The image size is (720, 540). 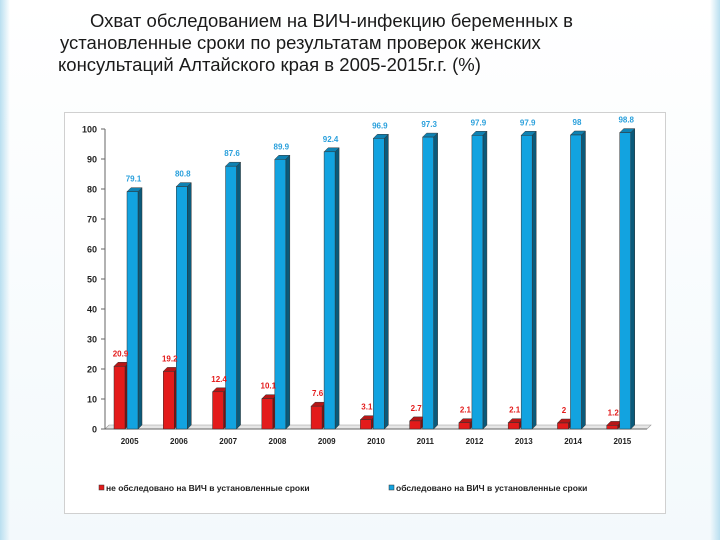 What do you see at coordinates (92, 250) in the screenshot?
I see `y-tick-label: 60` at bounding box center [92, 250].